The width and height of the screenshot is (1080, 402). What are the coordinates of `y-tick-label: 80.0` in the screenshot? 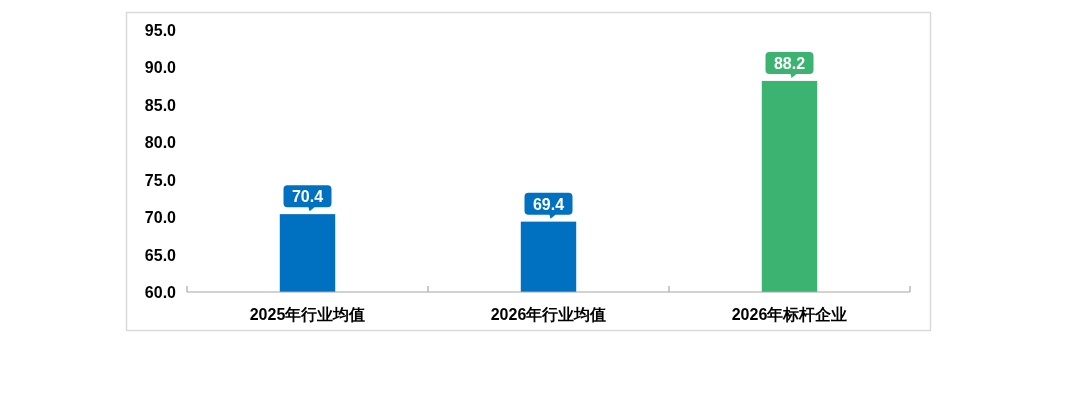 It's located at (160, 143).